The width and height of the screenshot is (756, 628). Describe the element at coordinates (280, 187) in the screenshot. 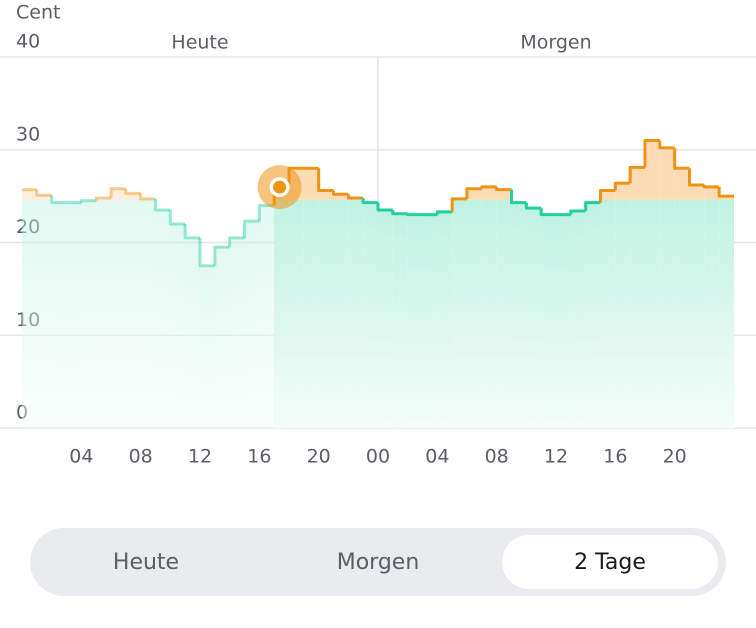

I see `current-marker` at that location.